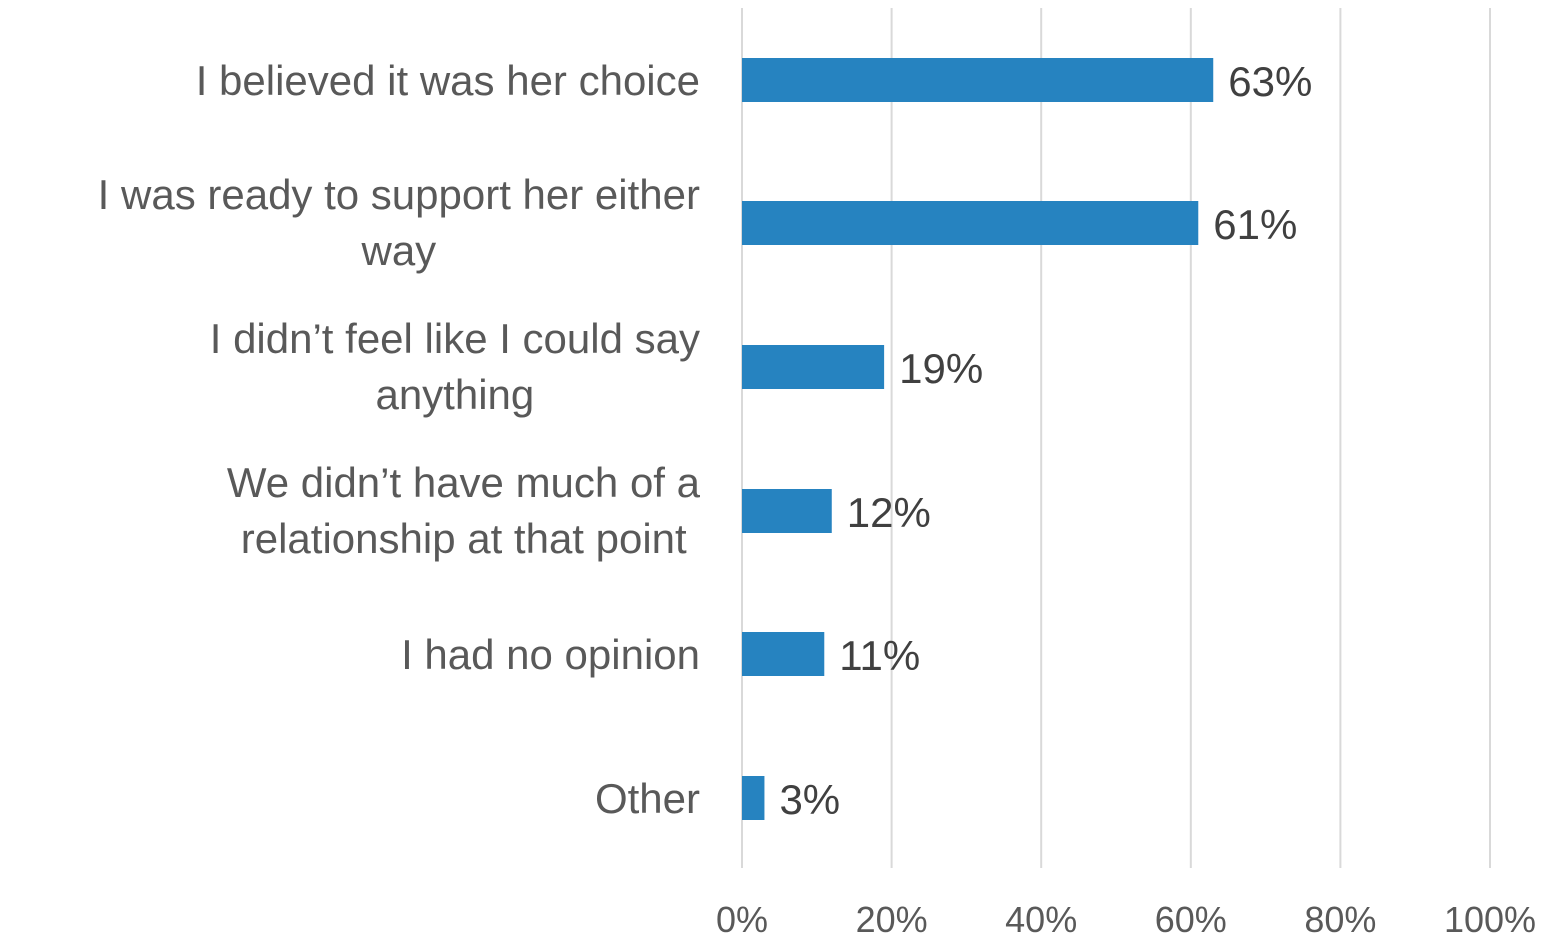  Describe the element at coordinates (399, 194) in the screenshot. I see `category-label: I was ready to support her either` at that location.